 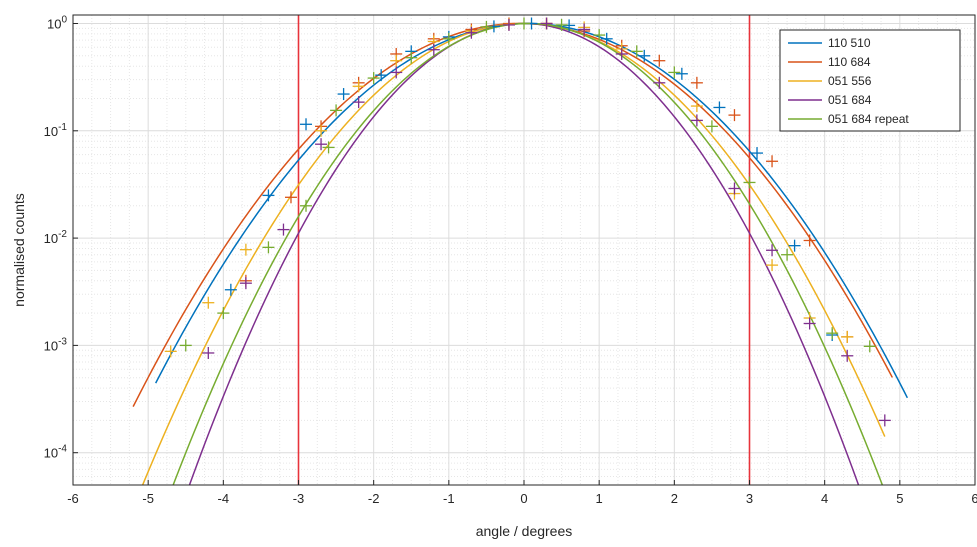 What do you see at coordinates (56, 130) in the screenshot?
I see `y-tick-label: 10⁻¹` at bounding box center [56, 130].